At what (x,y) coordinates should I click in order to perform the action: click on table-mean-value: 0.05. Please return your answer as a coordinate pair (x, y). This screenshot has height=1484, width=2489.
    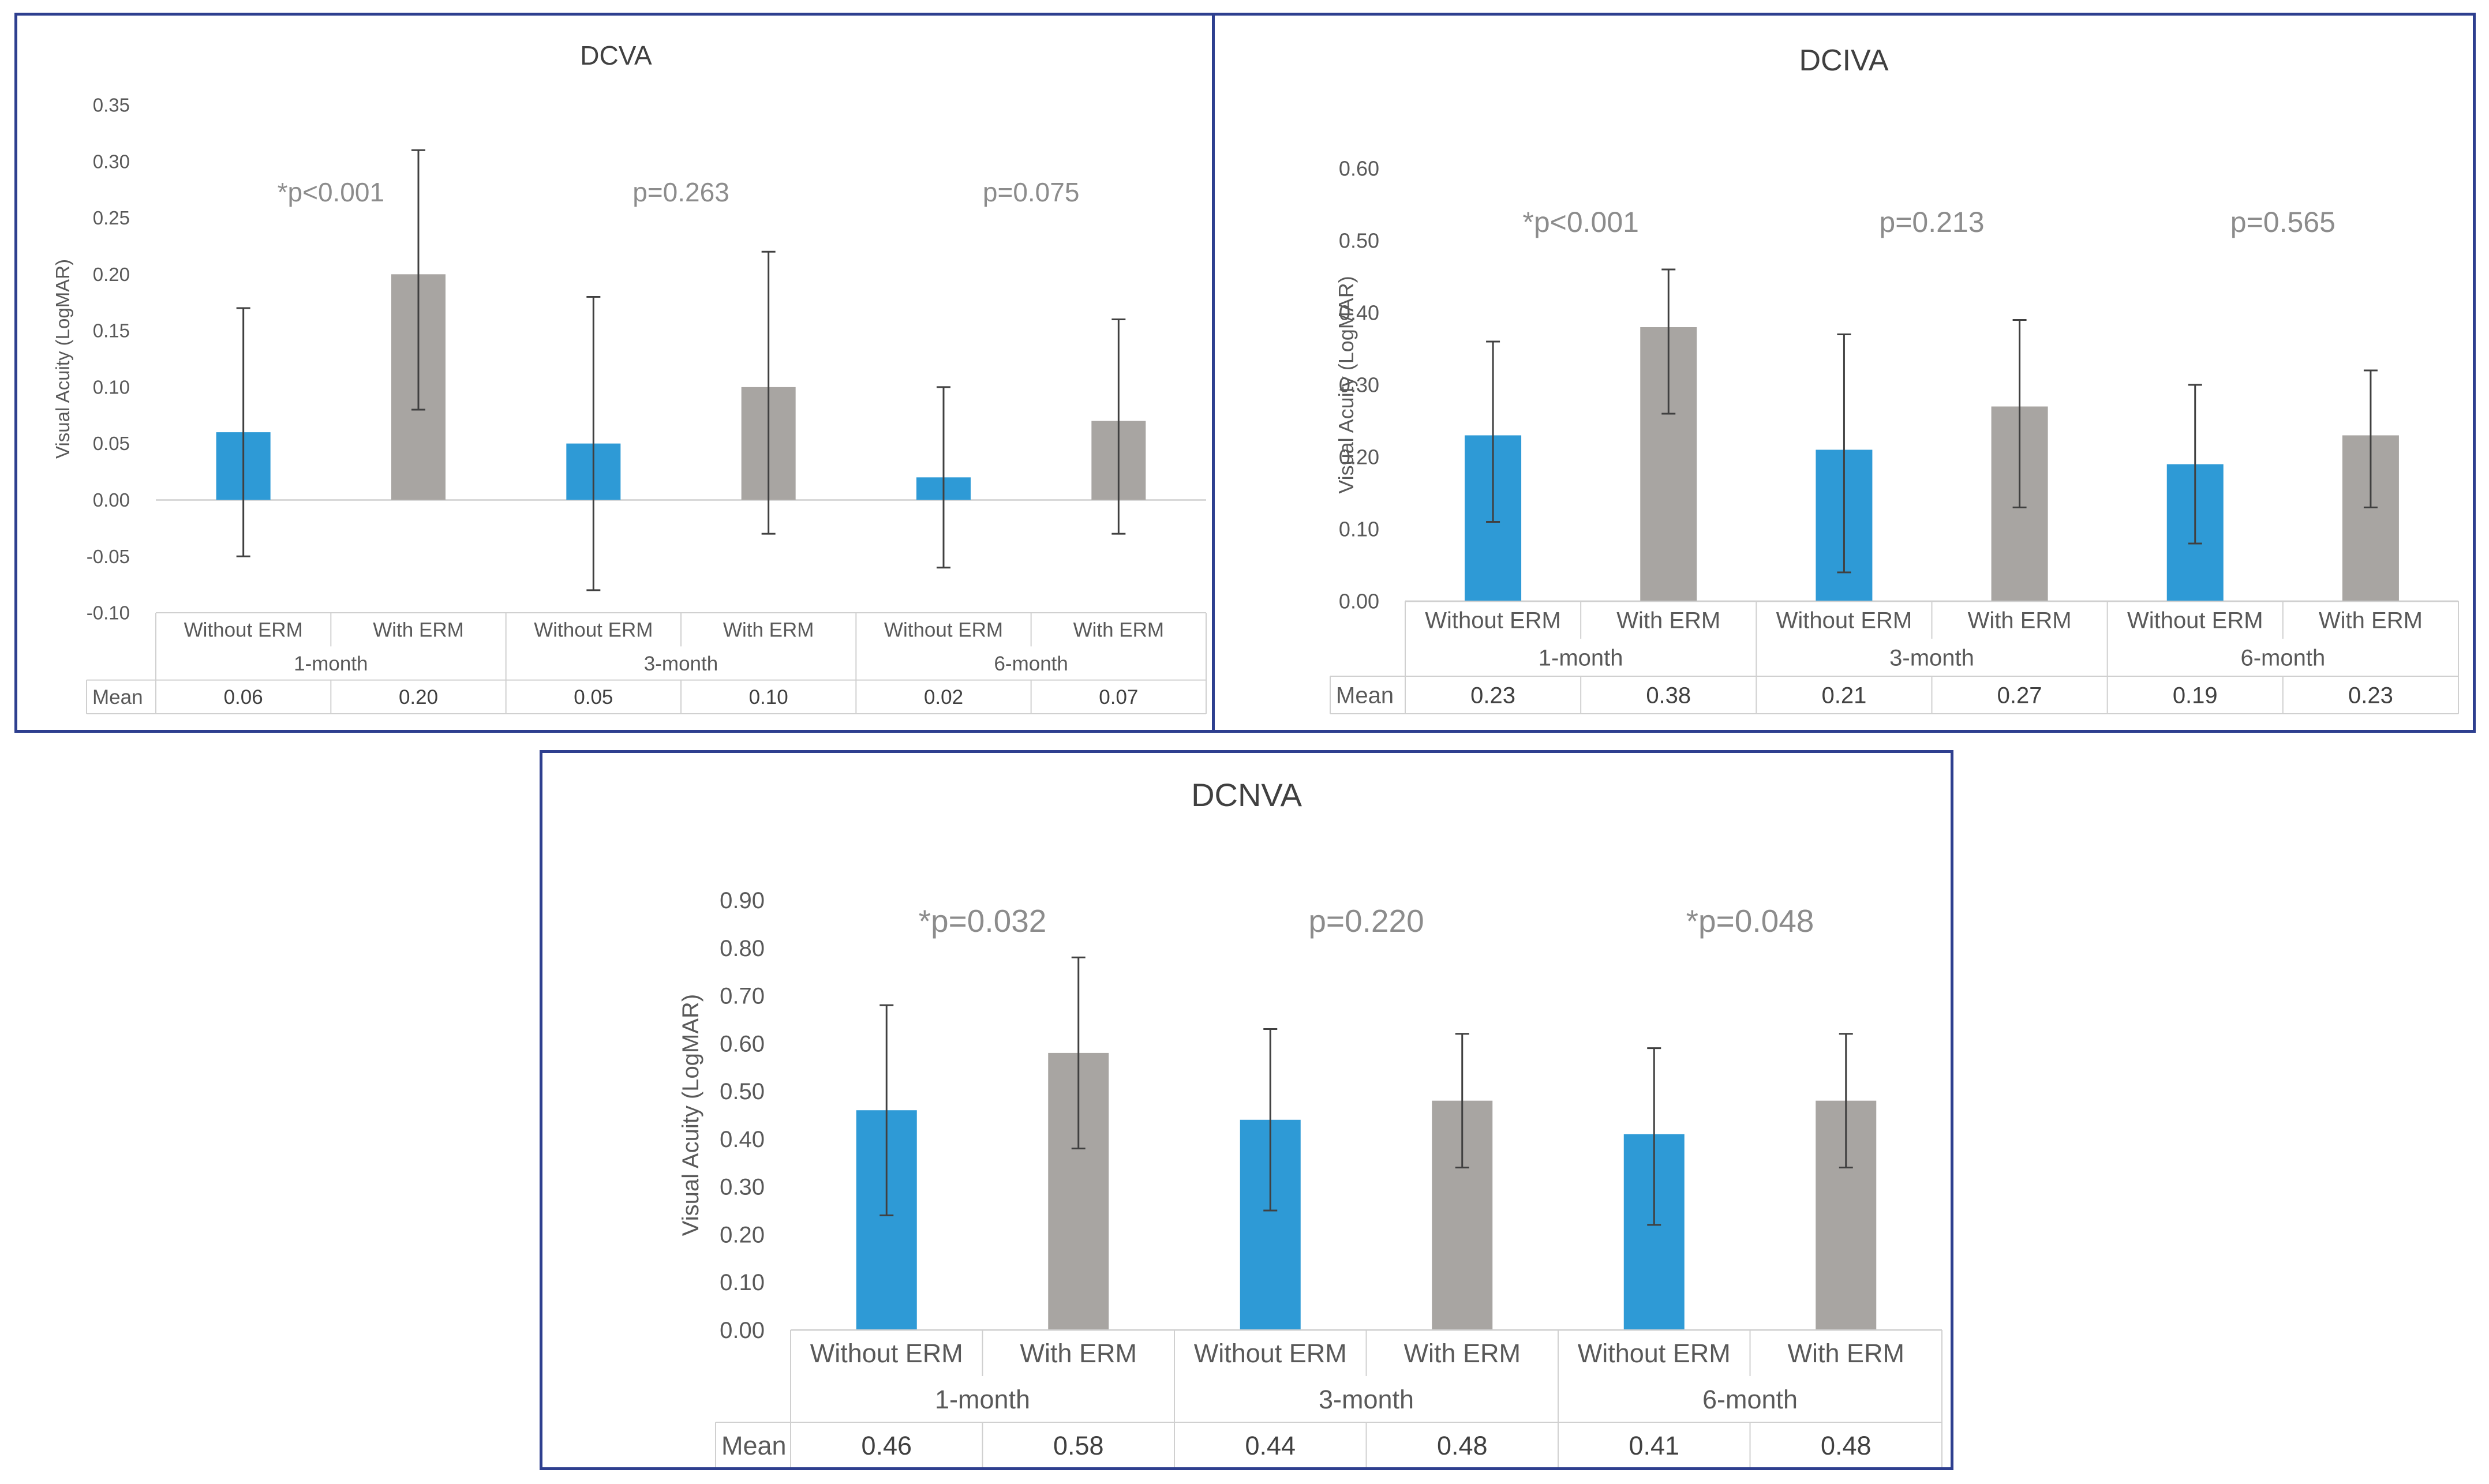
    Looking at the image, I should click on (593, 697).